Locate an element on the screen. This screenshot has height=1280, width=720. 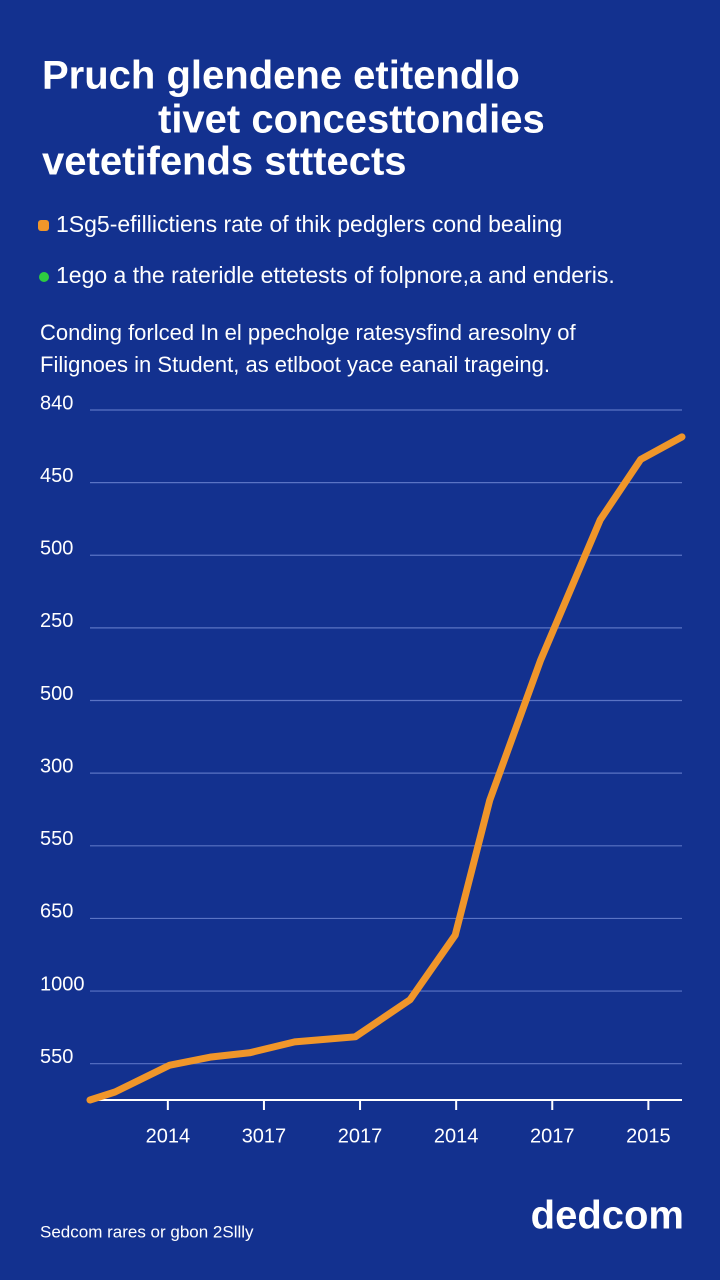
y-tick-label: 1000 is located at coordinates (62, 984).